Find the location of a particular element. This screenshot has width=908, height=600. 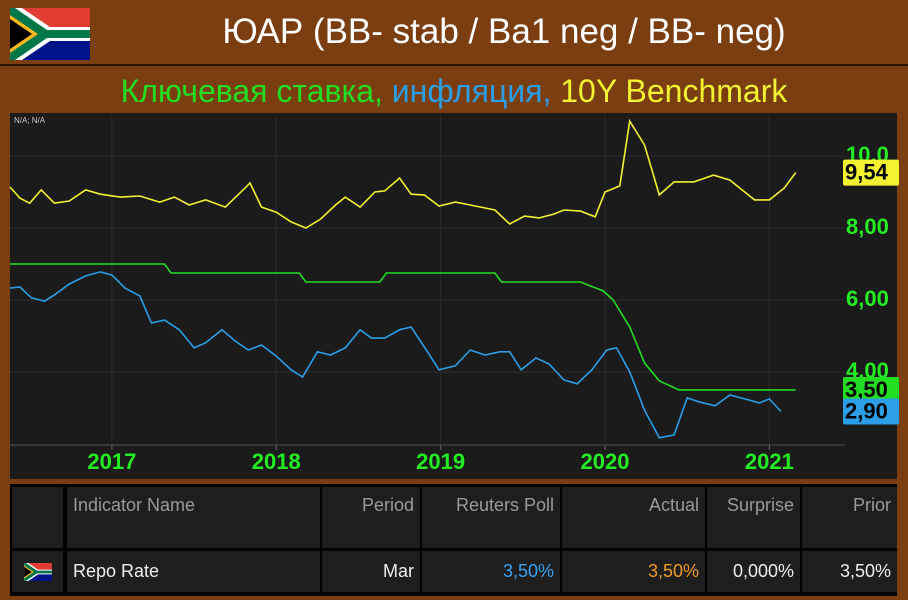

table-cell: Prior is located at coordinates (849, 517).